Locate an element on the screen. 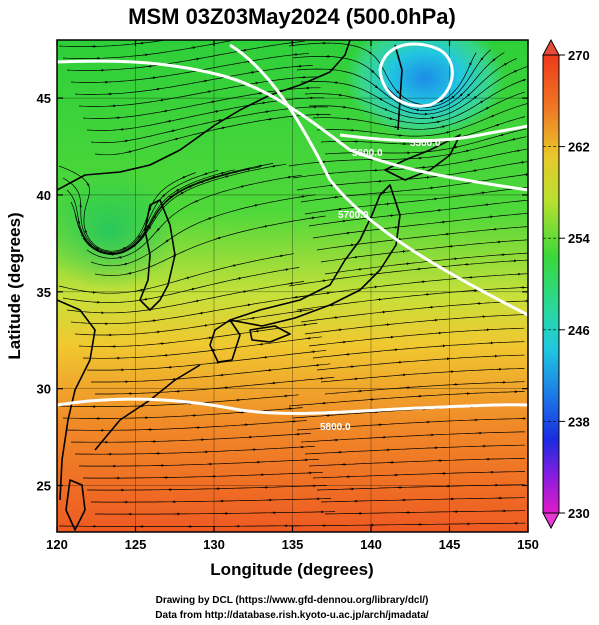  colorbar-tick-label: 262 is located at coordinates (579, 147).